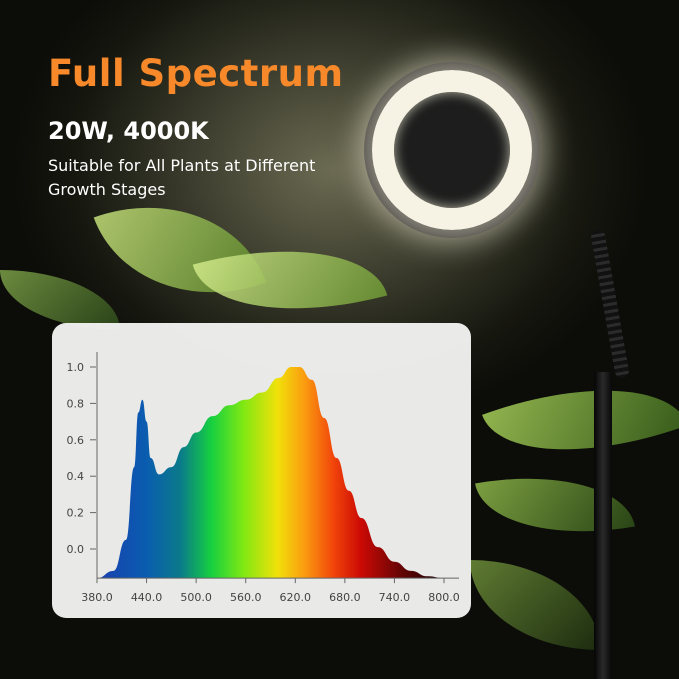 The width and height of the screenshot is (679, 679). Describe the element at coordinates (345, 597) in the screenshot. I see `x-tick-label: 680.0` at that location.